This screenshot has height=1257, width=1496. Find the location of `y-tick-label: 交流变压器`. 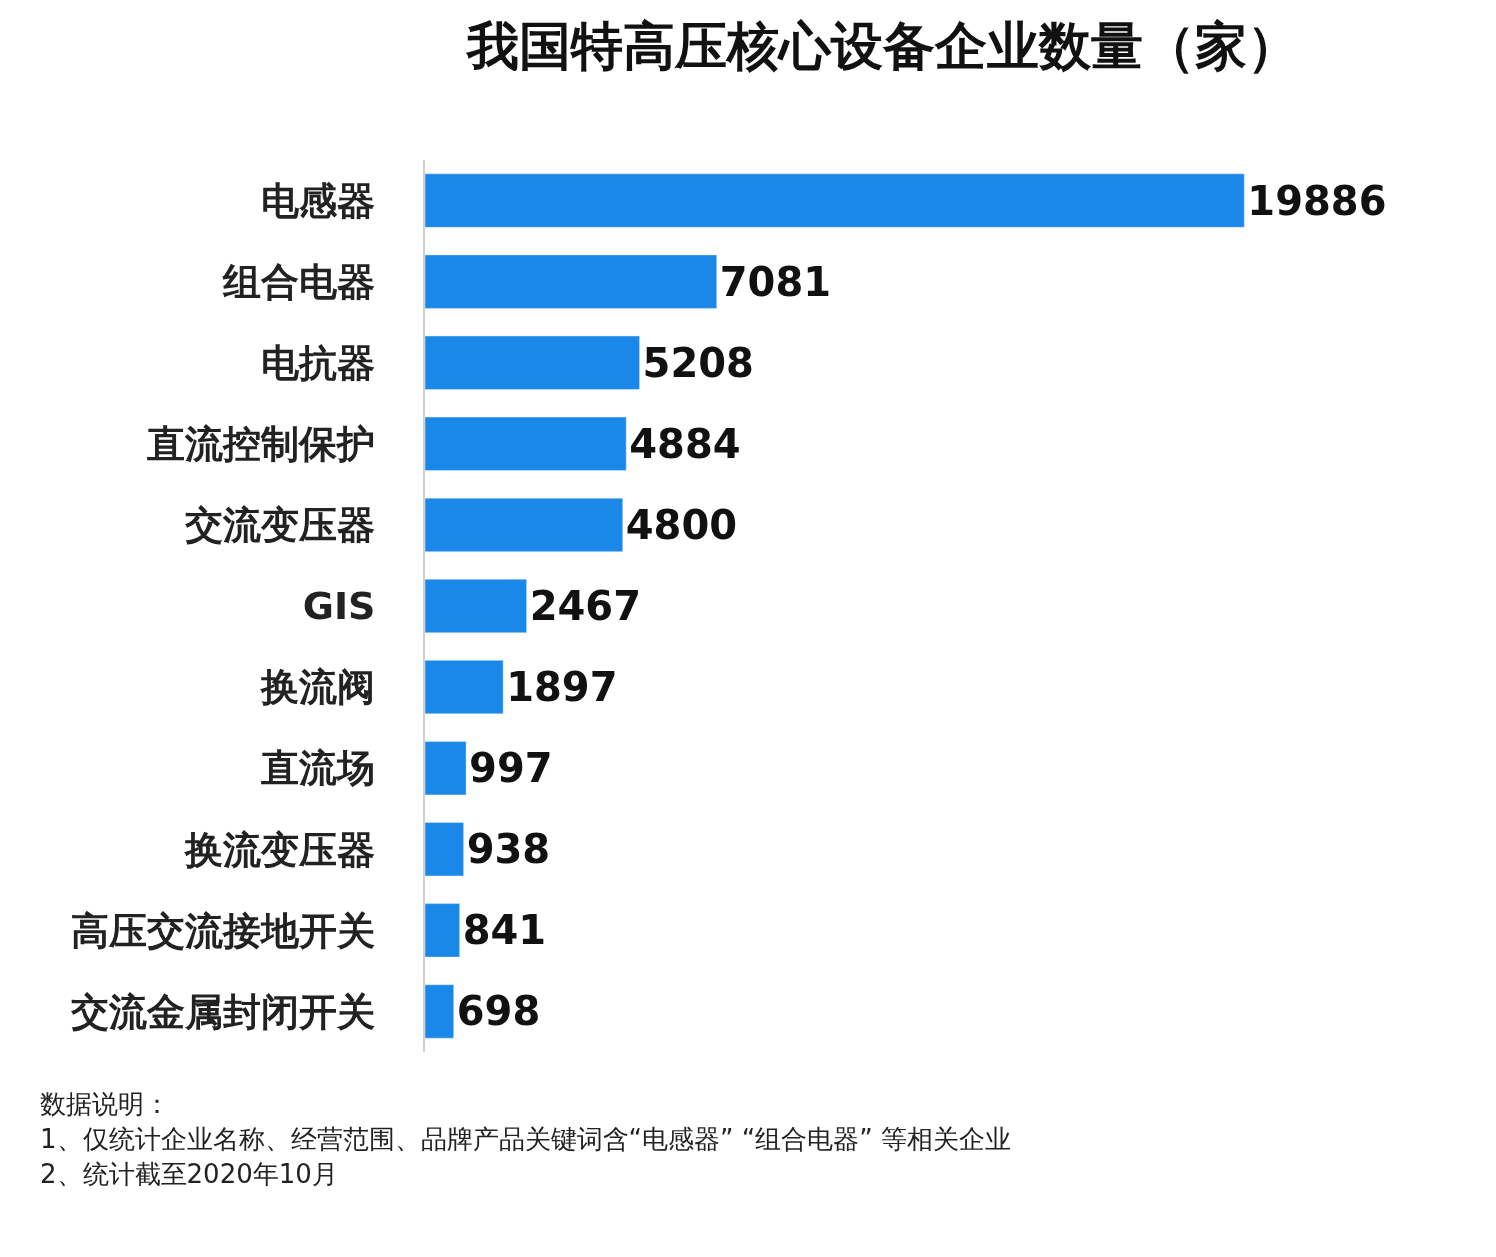

y-tick-label: 交流变压器 is located at coordinates (280, 525).